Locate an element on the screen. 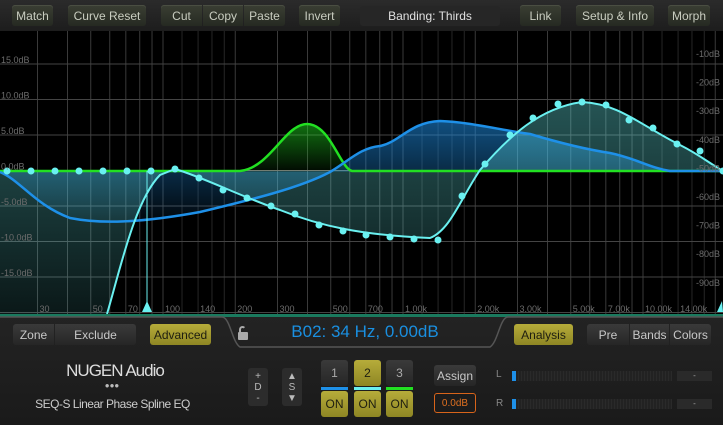 This screenshot has width=723, height=425. band2-color-bar is located at coordinates (367, 388).